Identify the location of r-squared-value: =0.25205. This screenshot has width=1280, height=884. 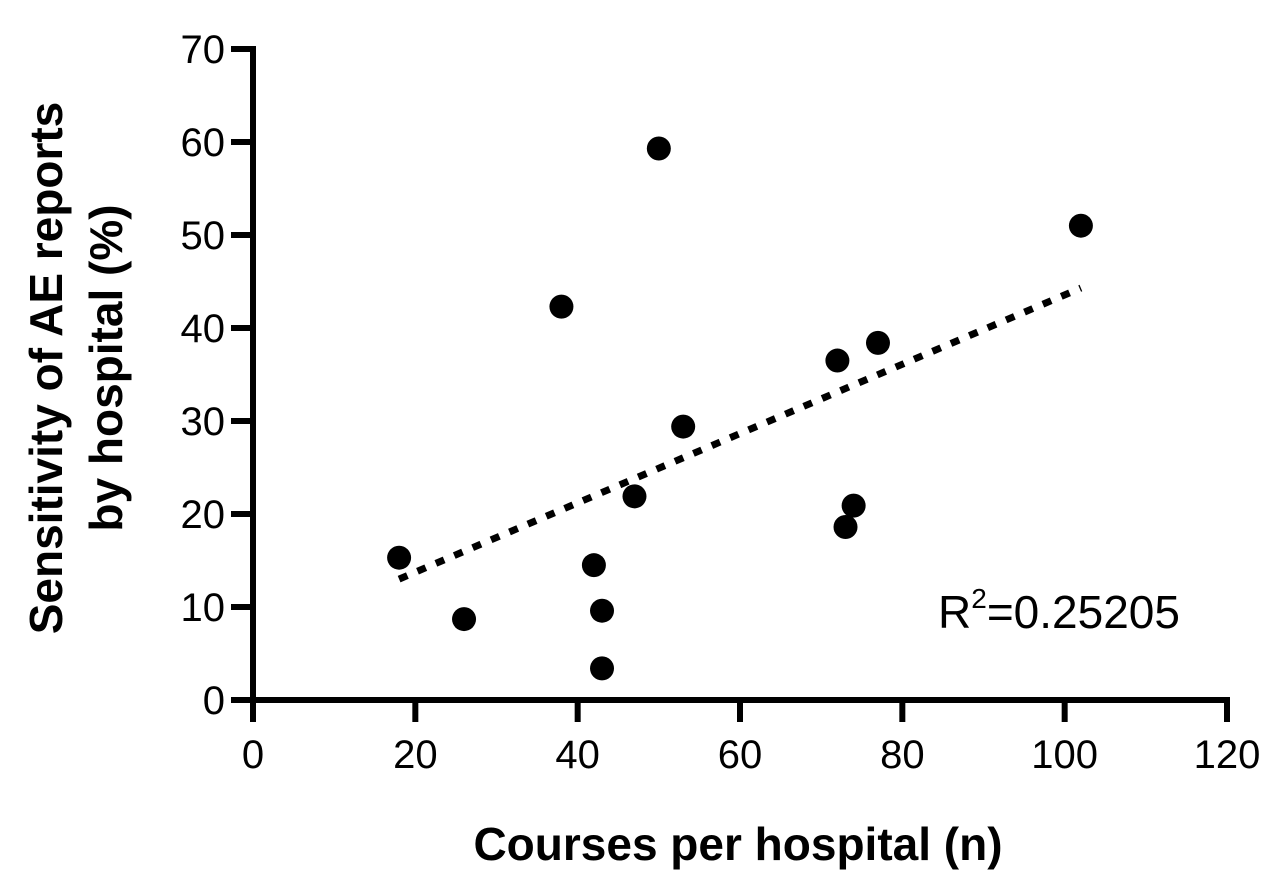
(1083, 612).